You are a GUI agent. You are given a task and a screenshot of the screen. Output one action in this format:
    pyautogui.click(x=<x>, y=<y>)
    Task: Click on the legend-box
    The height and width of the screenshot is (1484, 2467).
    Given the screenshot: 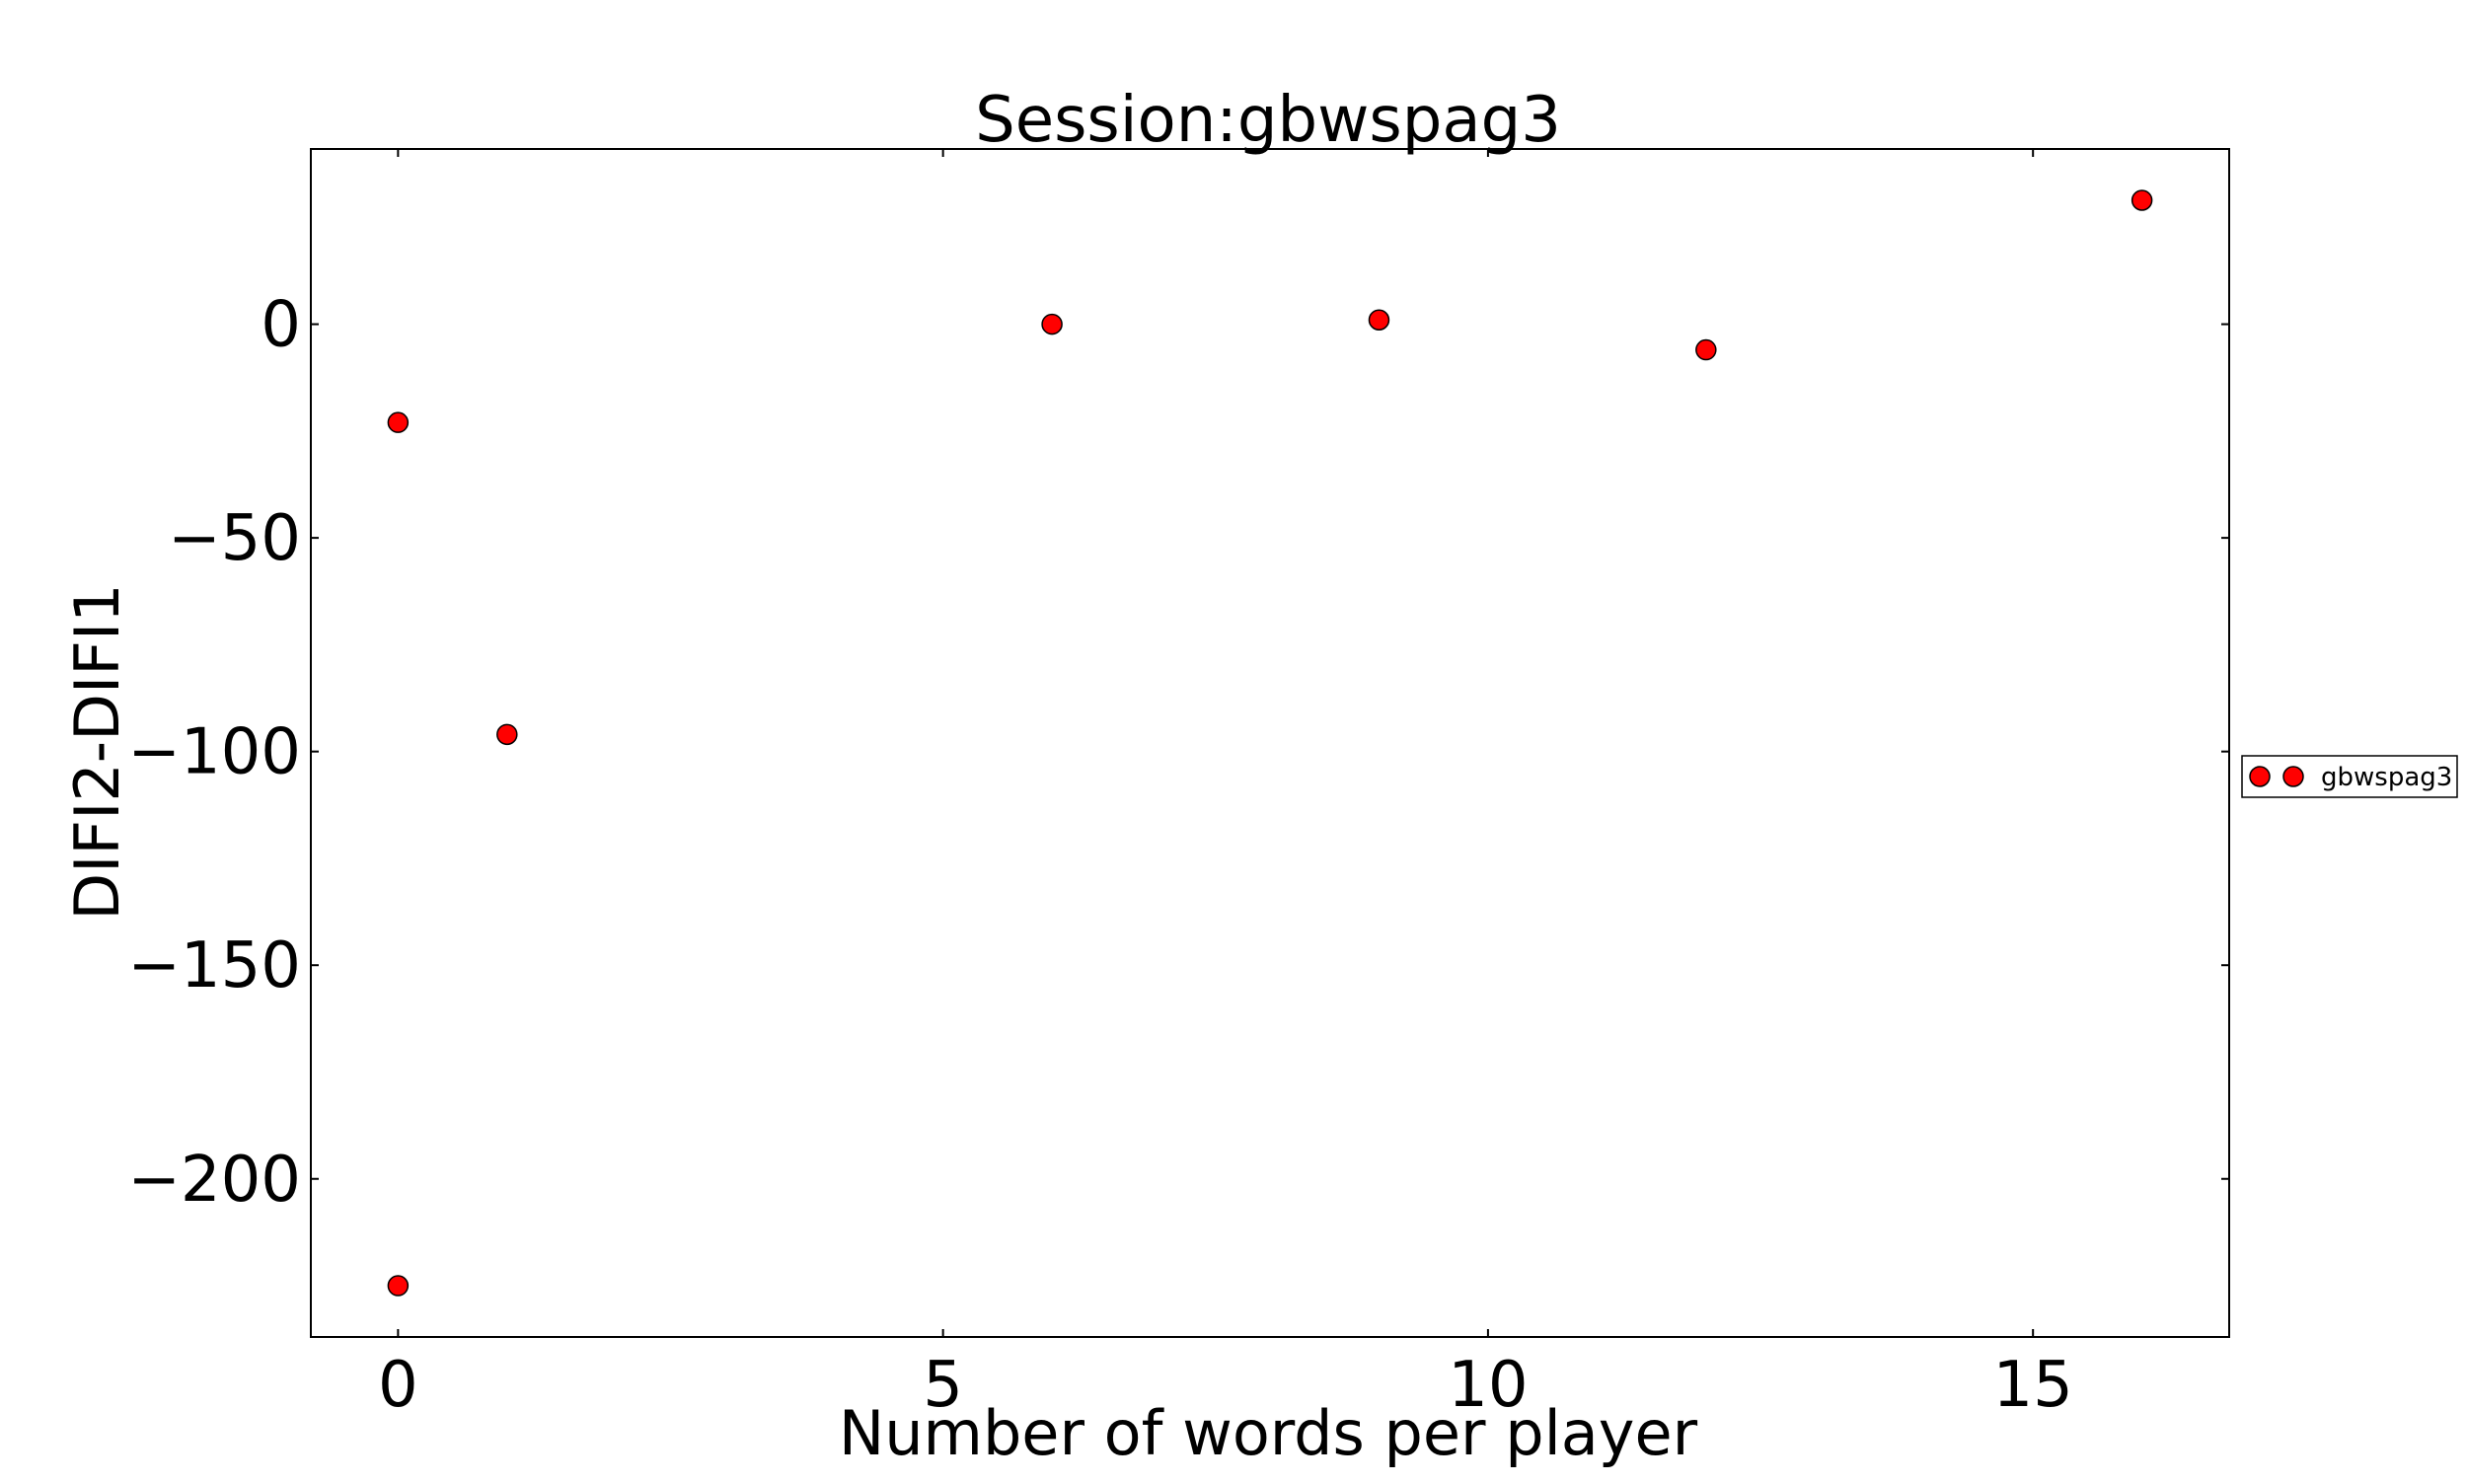 What is the action you would take?
    pyautogui.click(x=2349, y=776)
    